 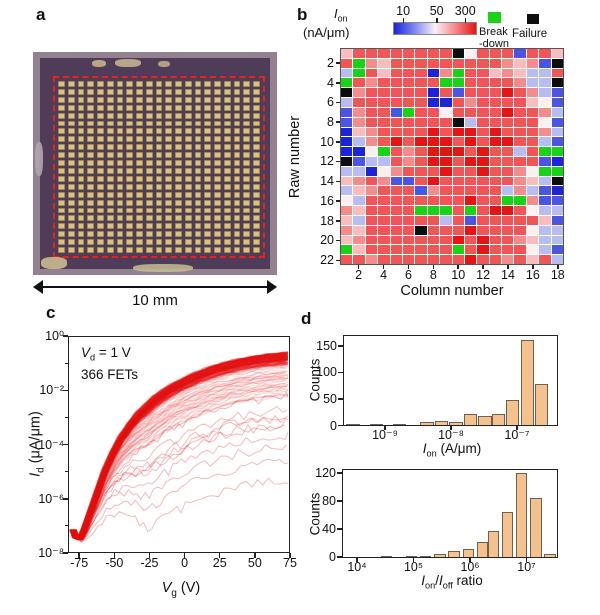 I want to click on hist2-x-tick-label: 10⁶, so click(x=470, y=567).